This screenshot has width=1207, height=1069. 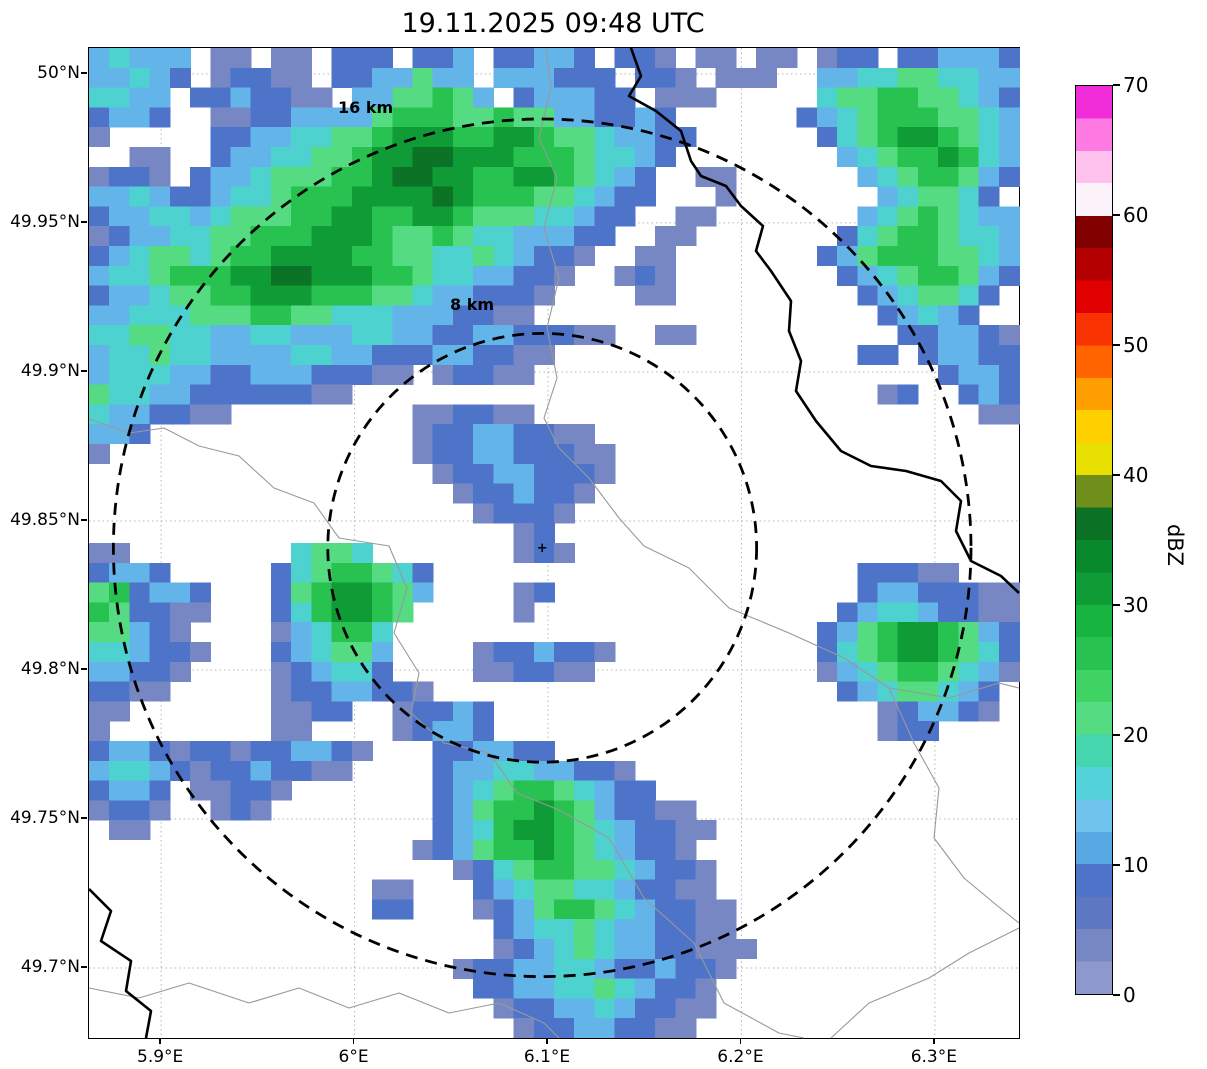 What do you see at coordinates (1136, 475) in the screenshot?
I see `colorbar-tick-label: 40` at bounding box center [1136, 475].